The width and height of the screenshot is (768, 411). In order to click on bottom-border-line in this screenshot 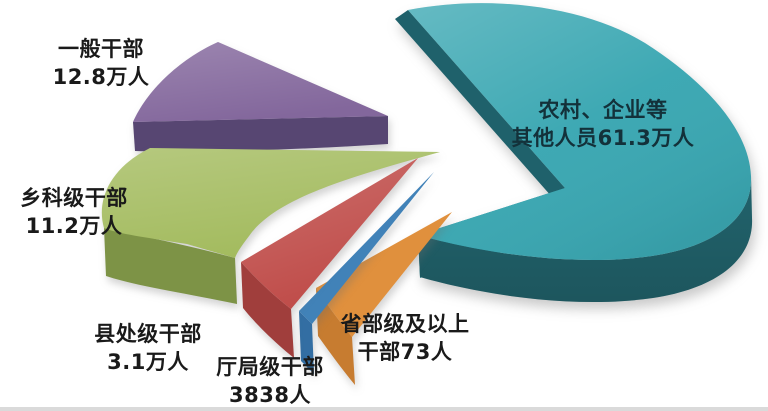, I will do `click(384, 409)`.